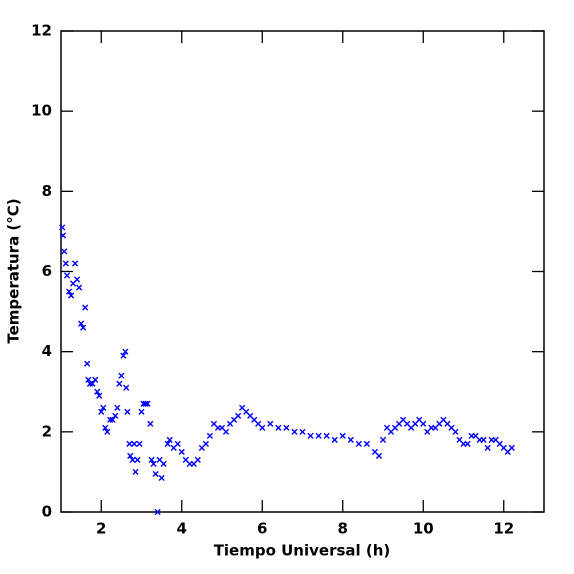 This screenshot has width=574, height=574. What do you see at coordinates (503, 529) in the screenshot?
I see `x-tick-label: 12` at bounding box center [503, 529].